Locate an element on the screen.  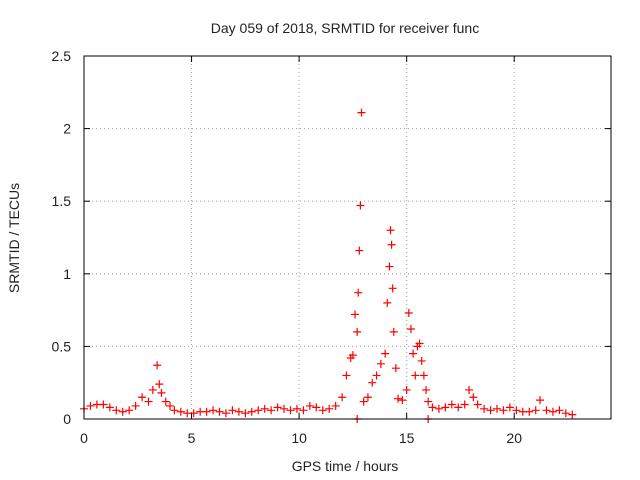
x-axis-label: GPS time / hours is located at coordinates (345, 466).